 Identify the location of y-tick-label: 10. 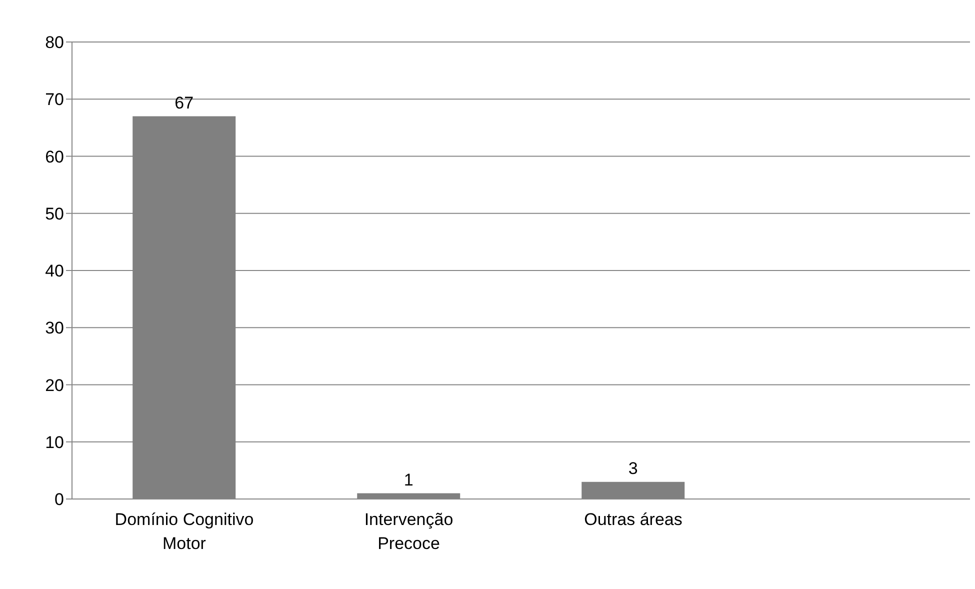
(54, 442).